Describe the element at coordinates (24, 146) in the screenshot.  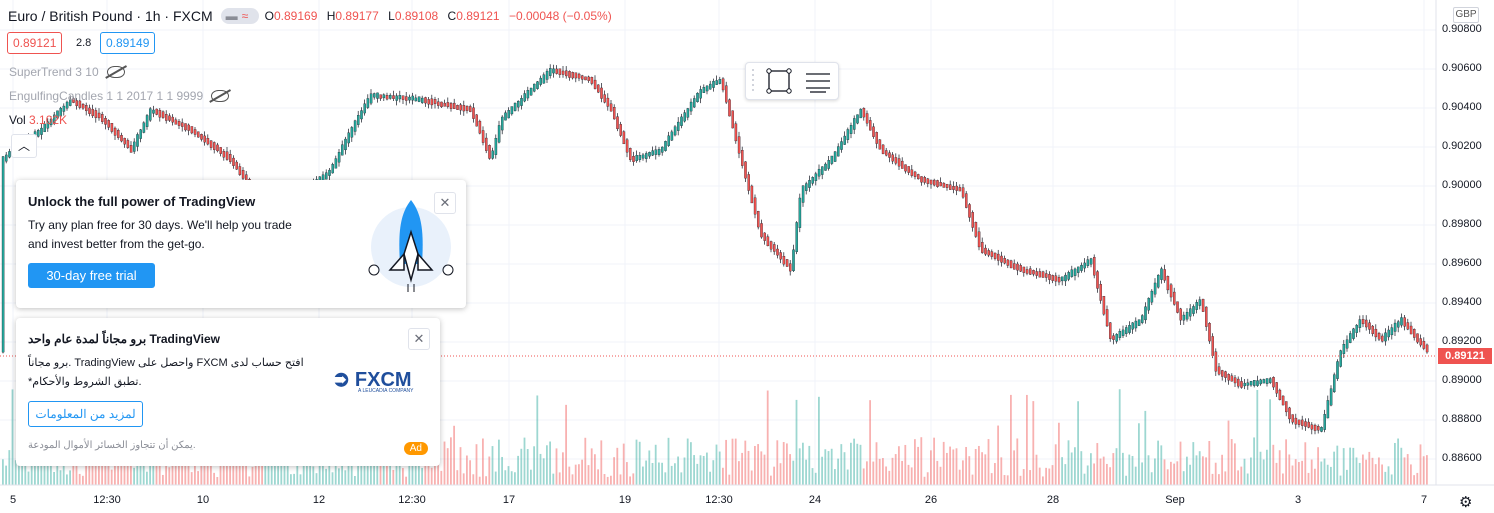
I see `collapse-legend-button: ︿` at that location.